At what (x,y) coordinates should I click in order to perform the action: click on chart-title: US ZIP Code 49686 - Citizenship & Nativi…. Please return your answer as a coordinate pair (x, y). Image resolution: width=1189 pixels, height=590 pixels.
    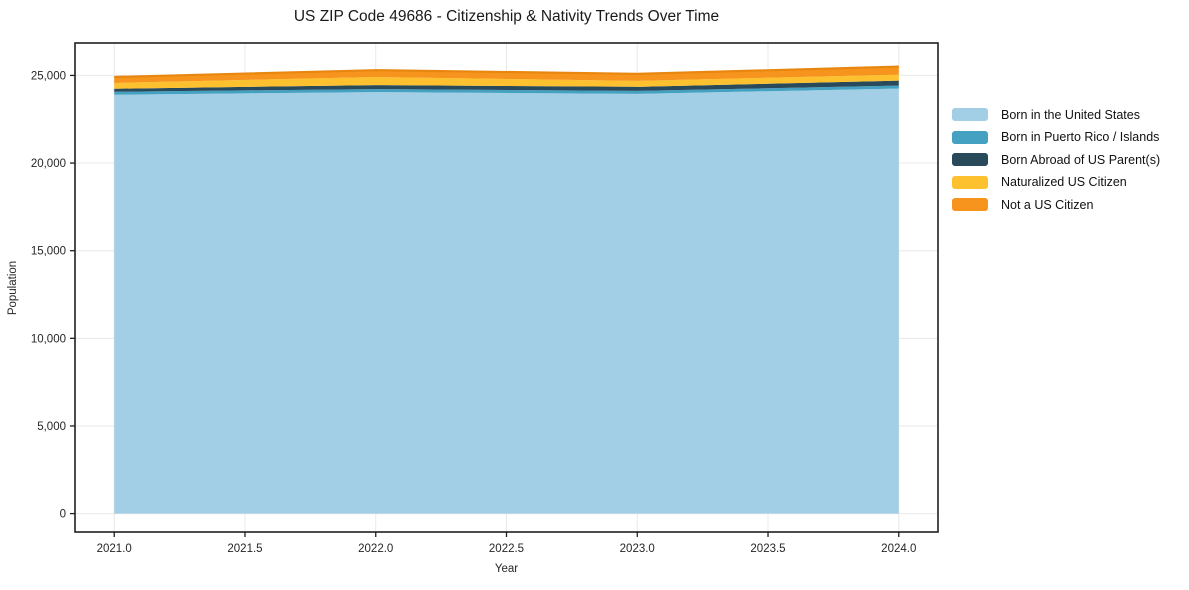
    Looking at the image, I should click on (506, 16).